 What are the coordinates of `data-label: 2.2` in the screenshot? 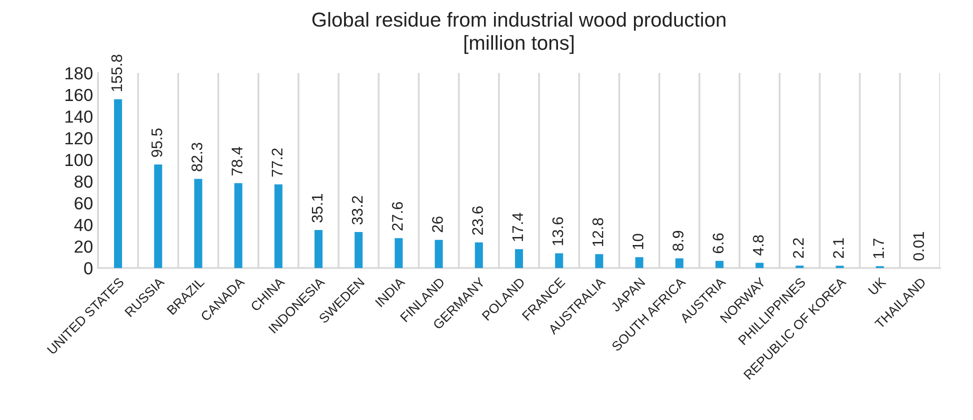 It's located at (798, 248).